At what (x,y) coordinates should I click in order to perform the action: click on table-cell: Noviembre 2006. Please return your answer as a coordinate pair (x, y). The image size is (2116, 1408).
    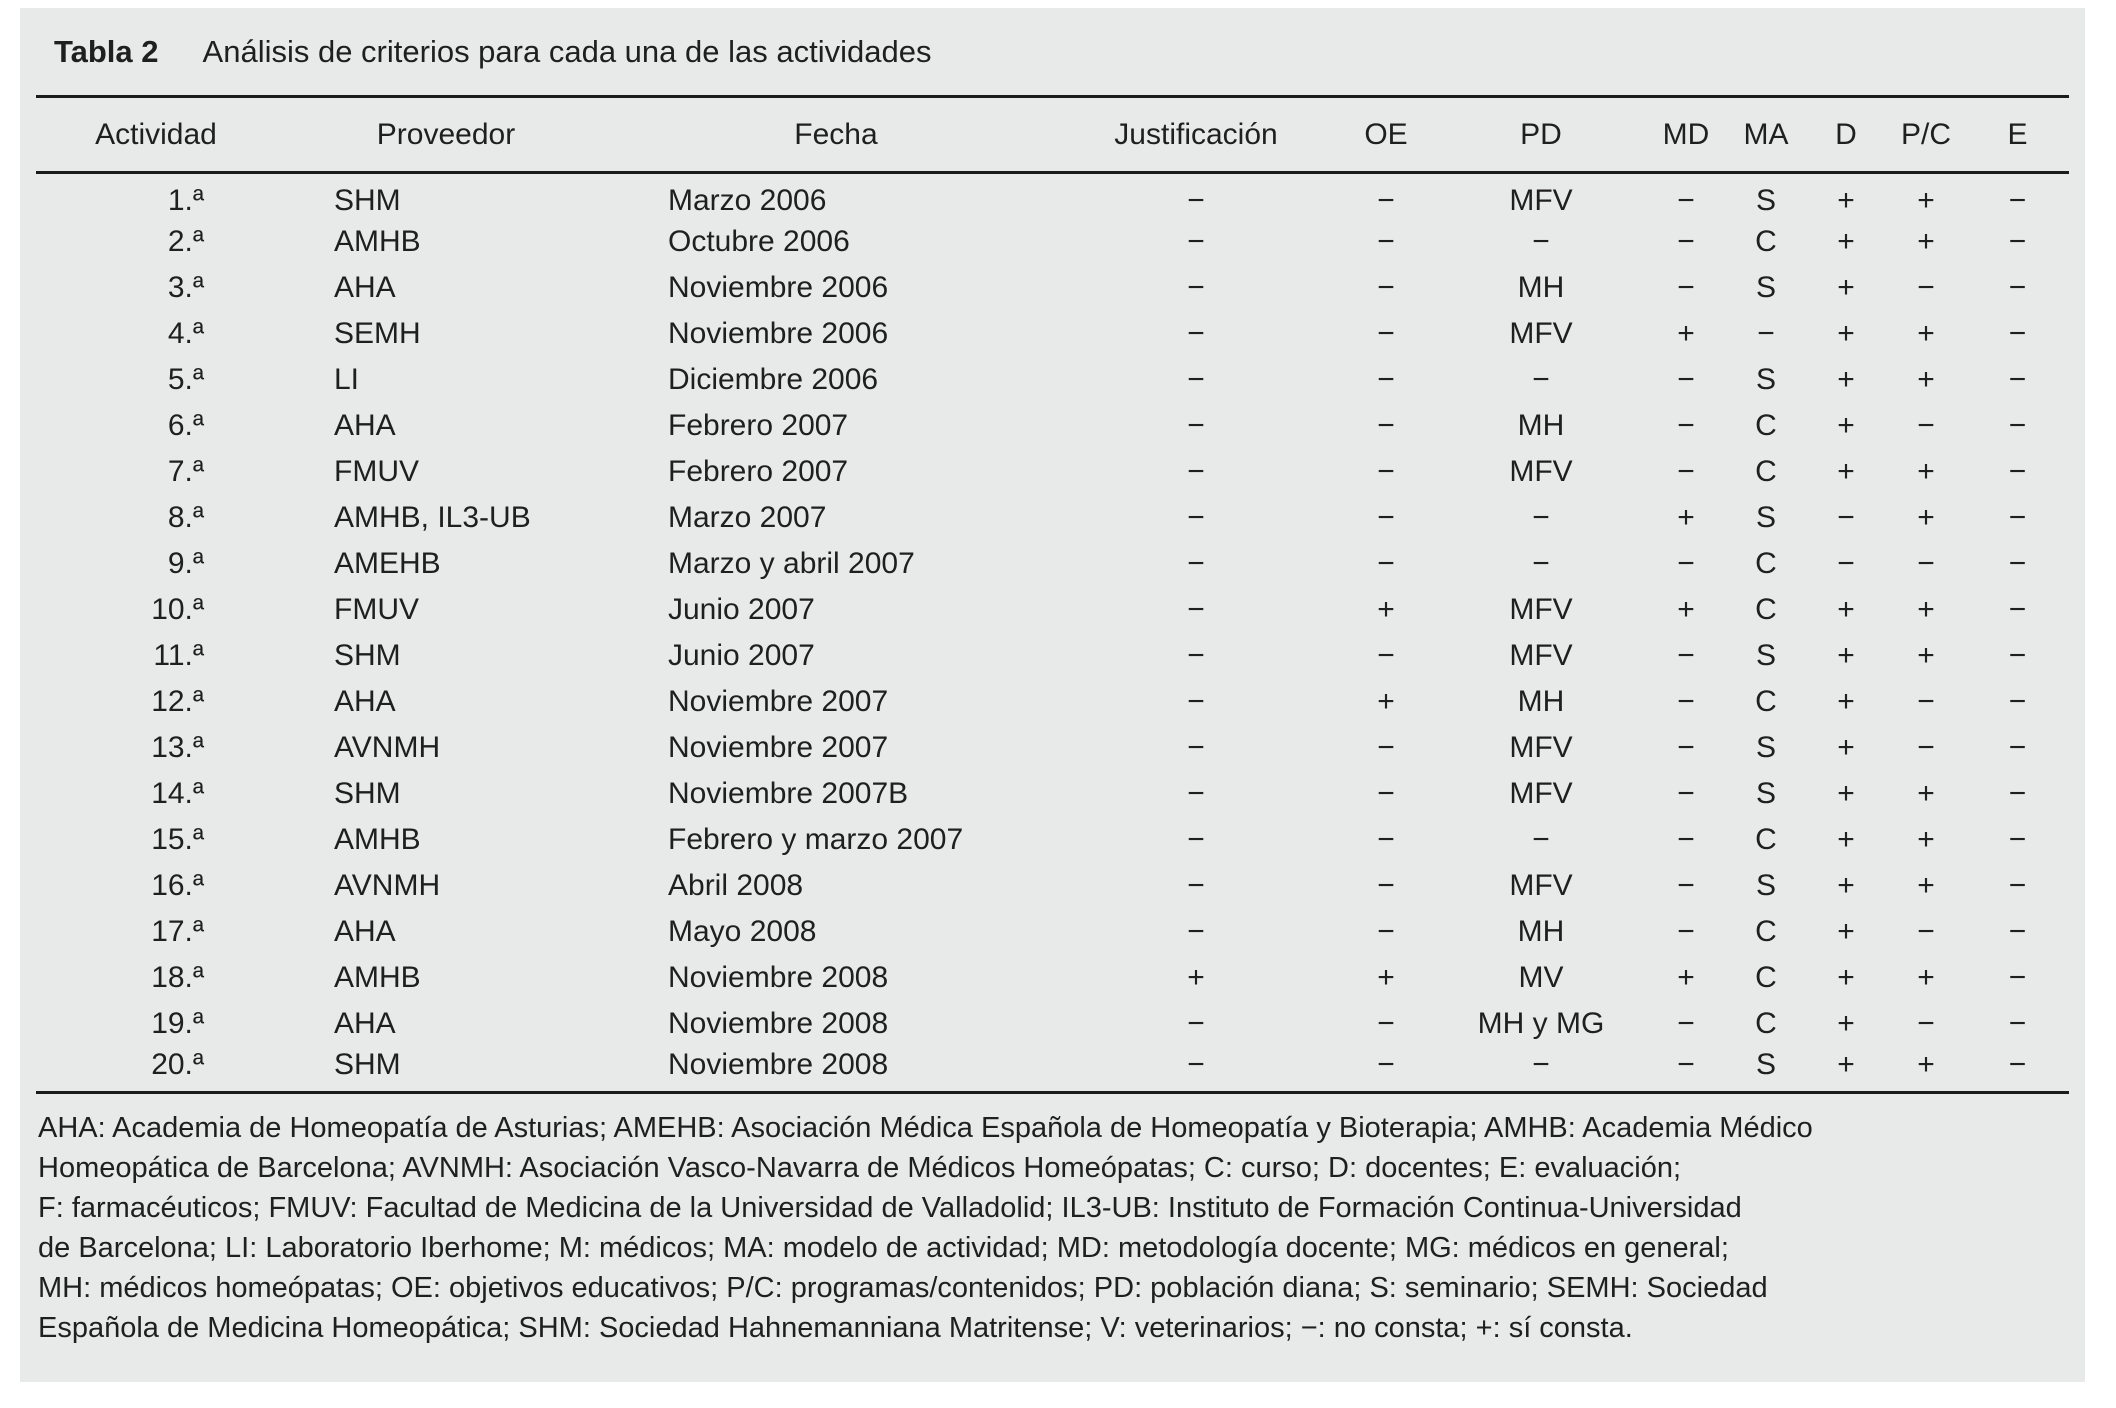
    Looking at the image, I should click on (778, 287).